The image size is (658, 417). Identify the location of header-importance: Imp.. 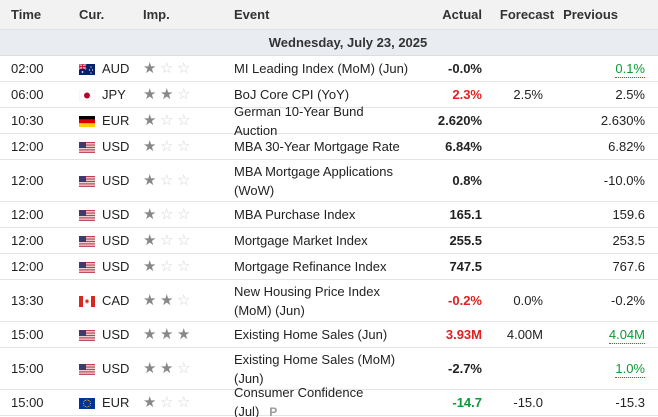
(156, 14).